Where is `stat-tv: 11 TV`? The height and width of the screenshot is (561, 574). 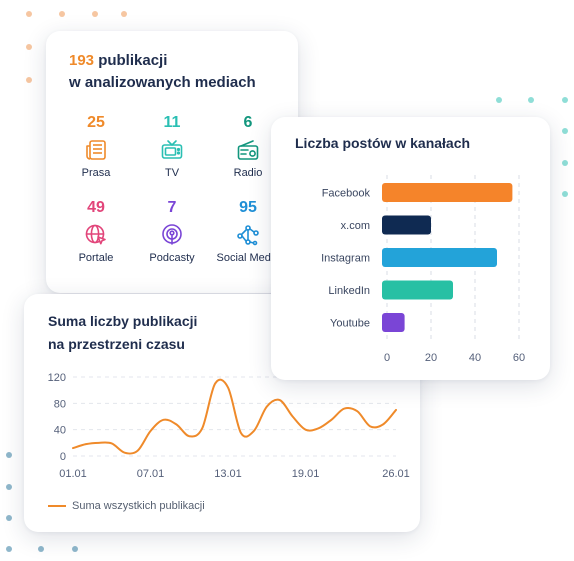
stat-tv: 11 TV is located at coordinates (172, 146).